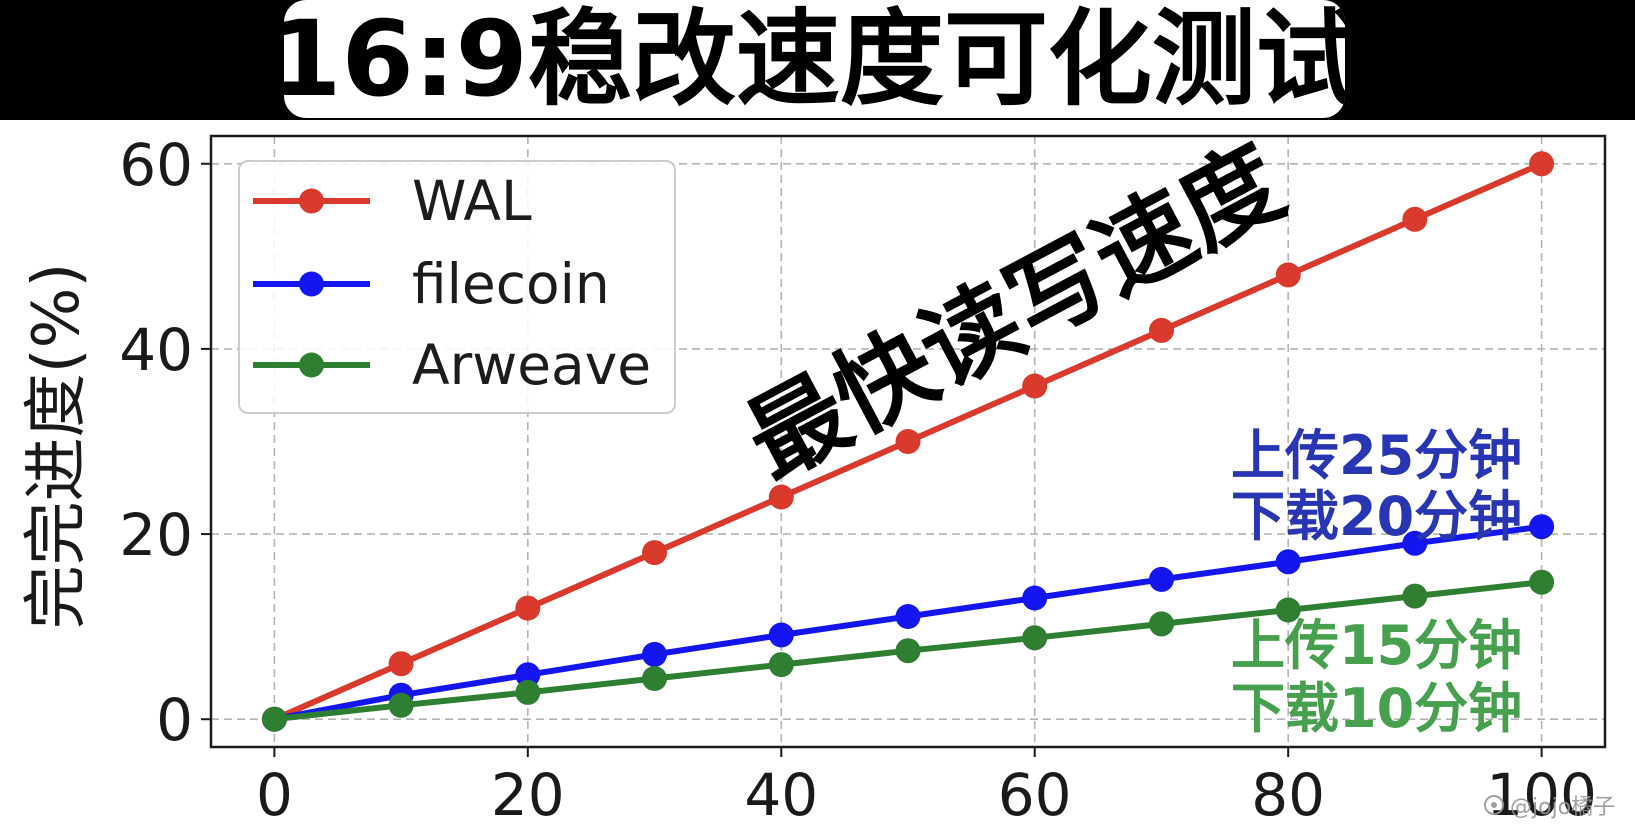  What do you see at coordinates (274, 794) in the screenshot?
I see `x-tick-label: 0` at bounding box center [274, 794].